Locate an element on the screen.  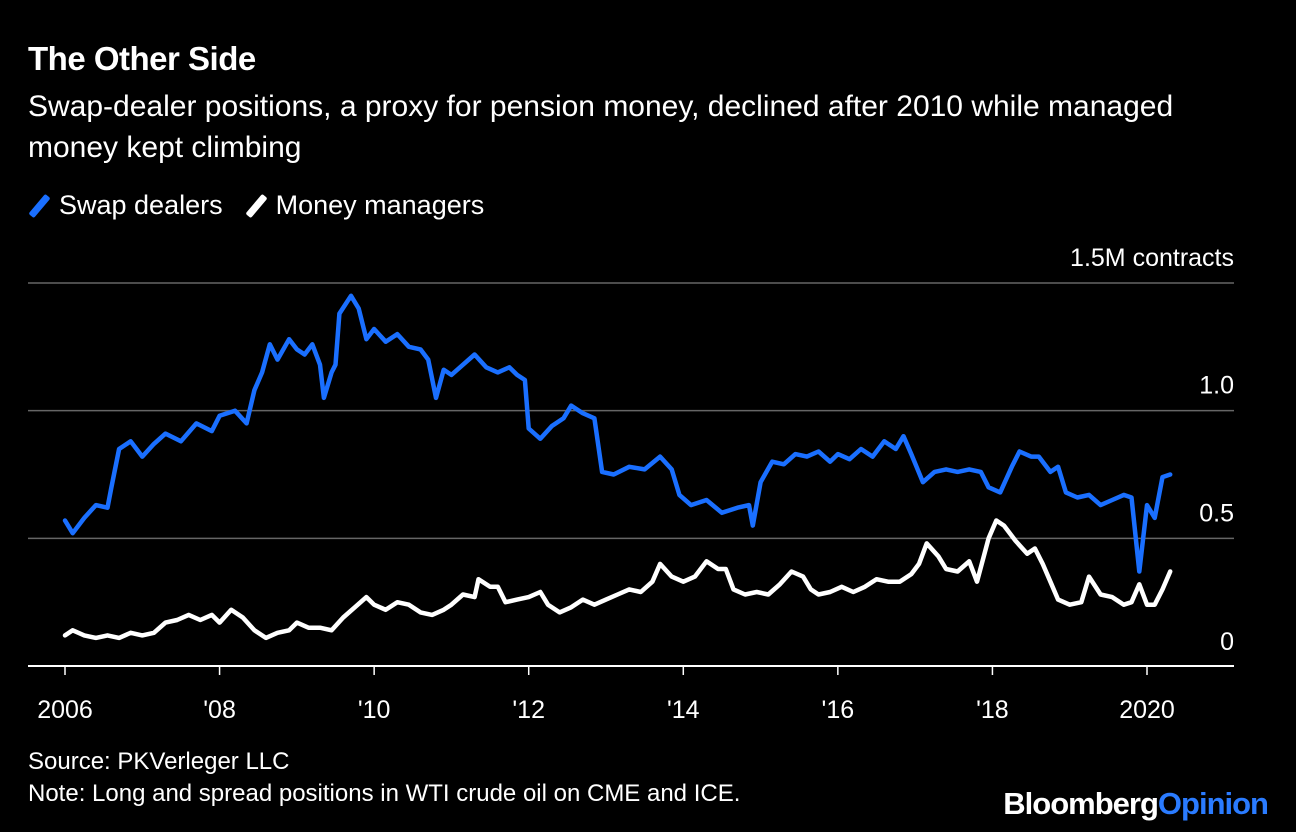
x-tick-label: 2020 is located at coordinates (1147, 710).